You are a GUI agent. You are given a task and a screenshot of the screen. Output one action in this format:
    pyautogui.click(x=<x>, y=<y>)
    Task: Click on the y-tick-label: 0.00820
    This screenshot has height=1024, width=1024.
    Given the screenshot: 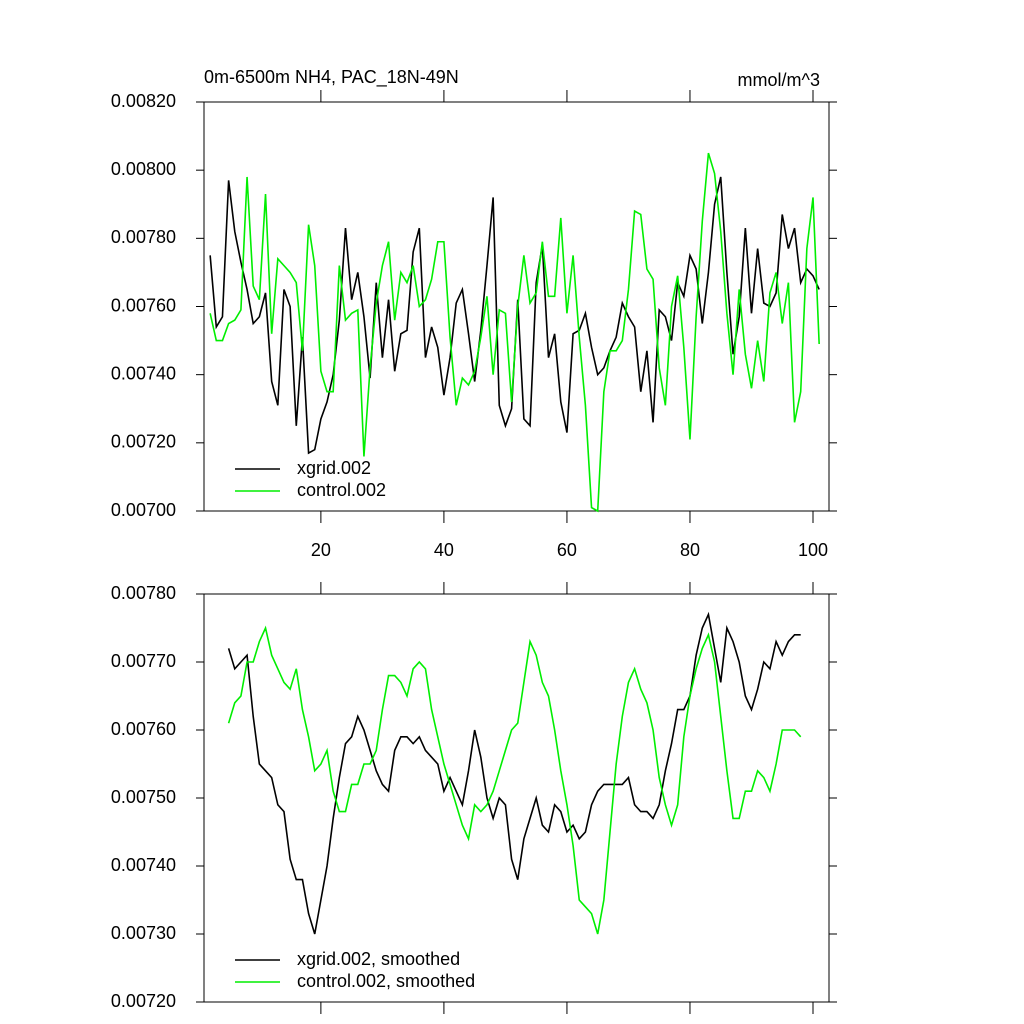 What is the action you would take?
    pyautogui.click(x=143, y=101)
    